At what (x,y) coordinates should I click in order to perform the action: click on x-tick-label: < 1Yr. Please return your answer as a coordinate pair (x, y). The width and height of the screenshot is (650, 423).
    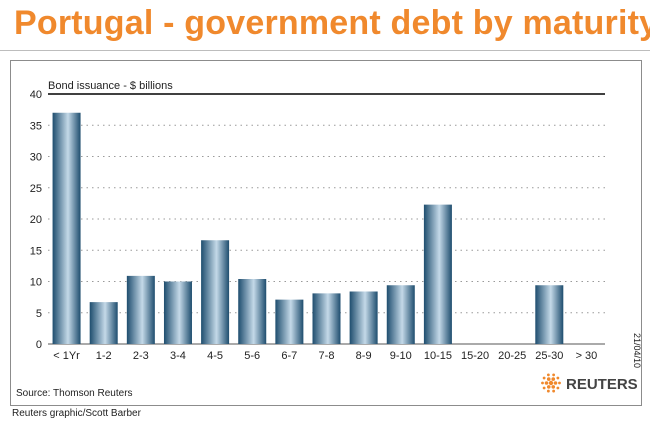
    Looking at the image, I should click on (66, 356).